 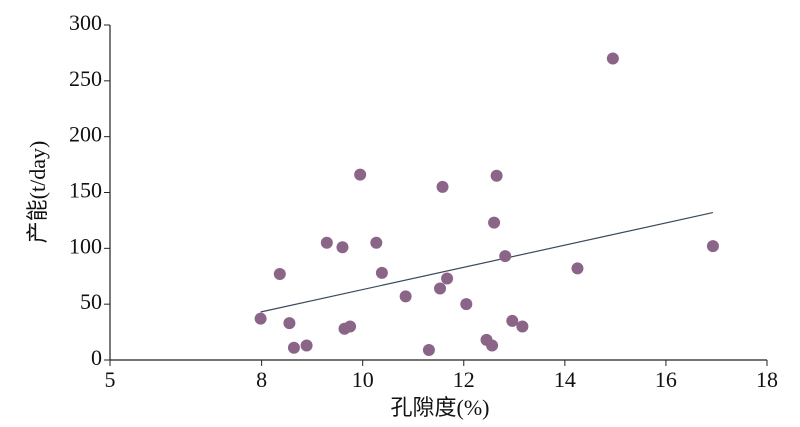 What do you see at coordinates (487, 262) in the screenshot?
I see `trend-line` at bounding box center [487, 262].